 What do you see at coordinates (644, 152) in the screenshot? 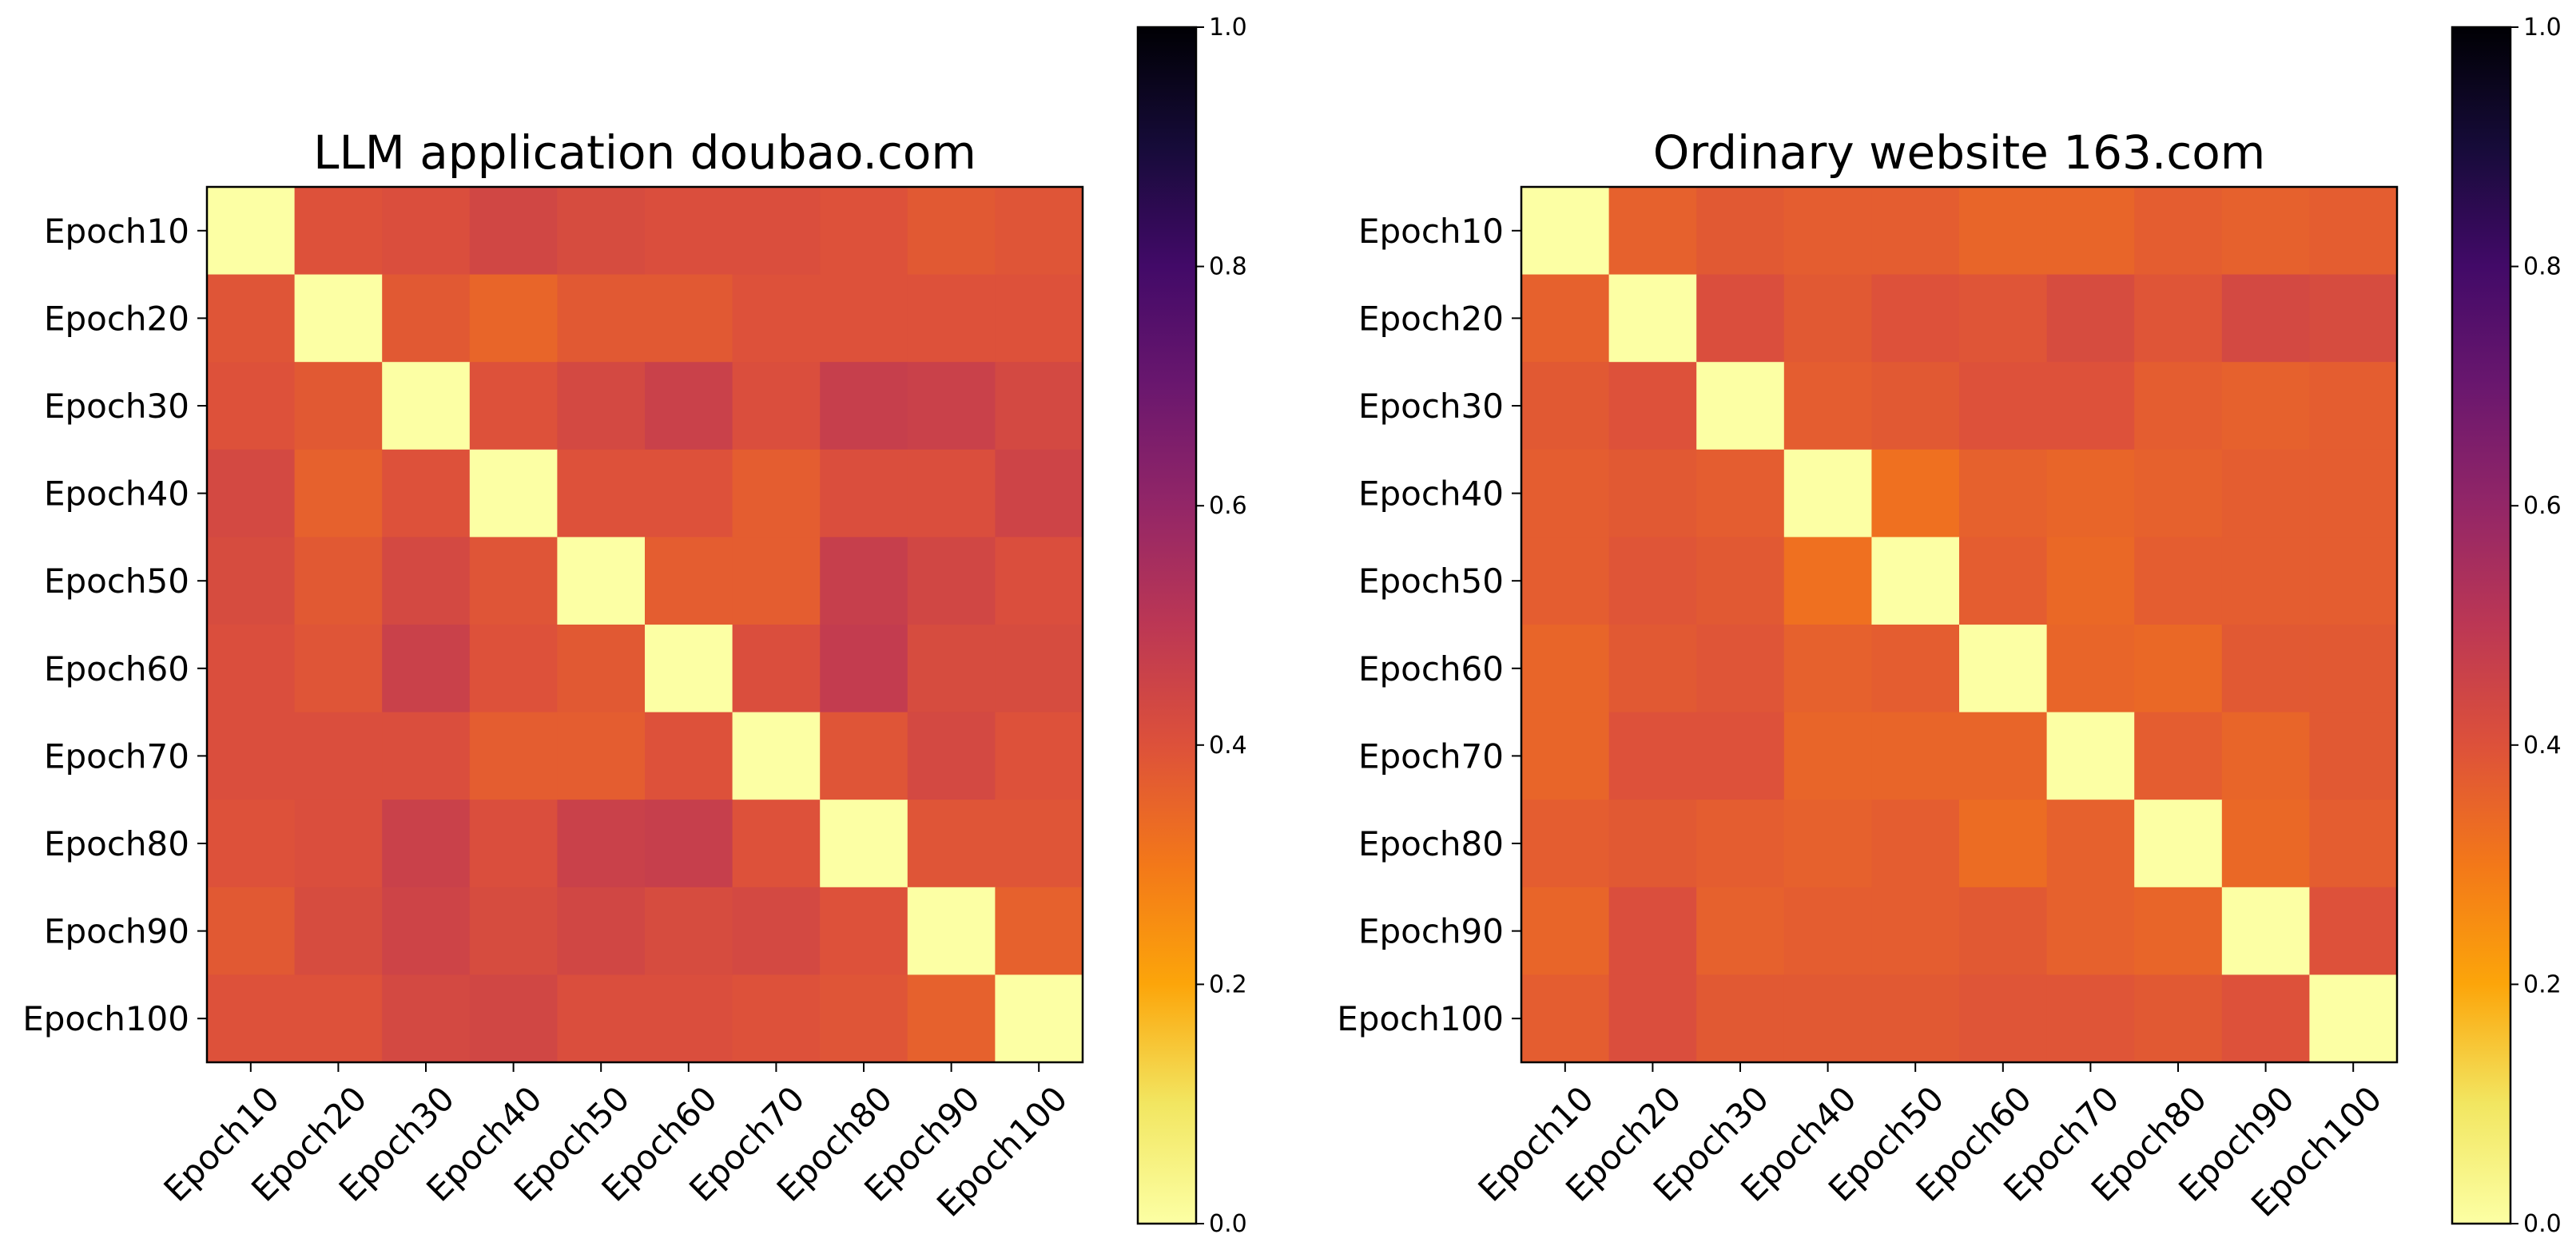
I see `chart-title: LLM application doubao.com` at bounding box center [644, 152].